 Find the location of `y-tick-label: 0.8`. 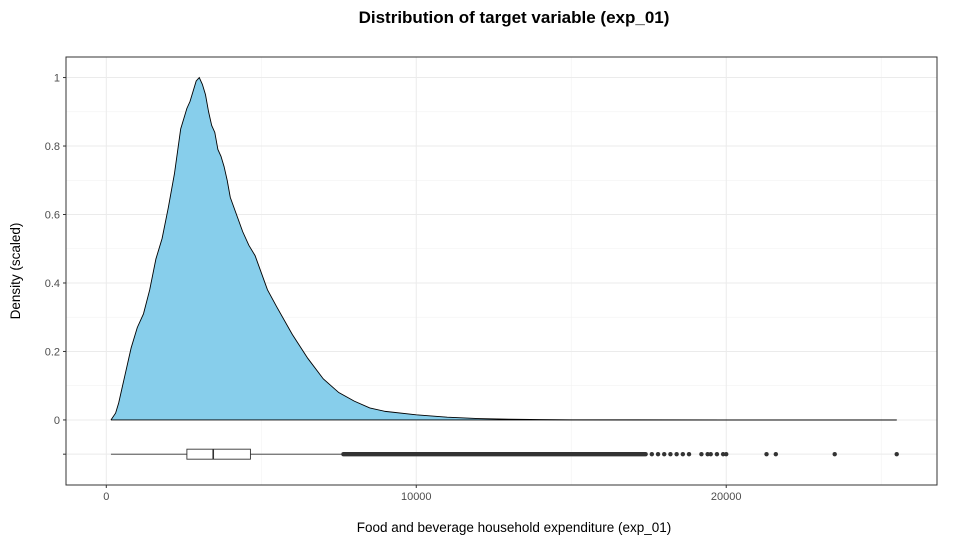

y-tick-label: 0.8 is located at coordinates (52, 147).